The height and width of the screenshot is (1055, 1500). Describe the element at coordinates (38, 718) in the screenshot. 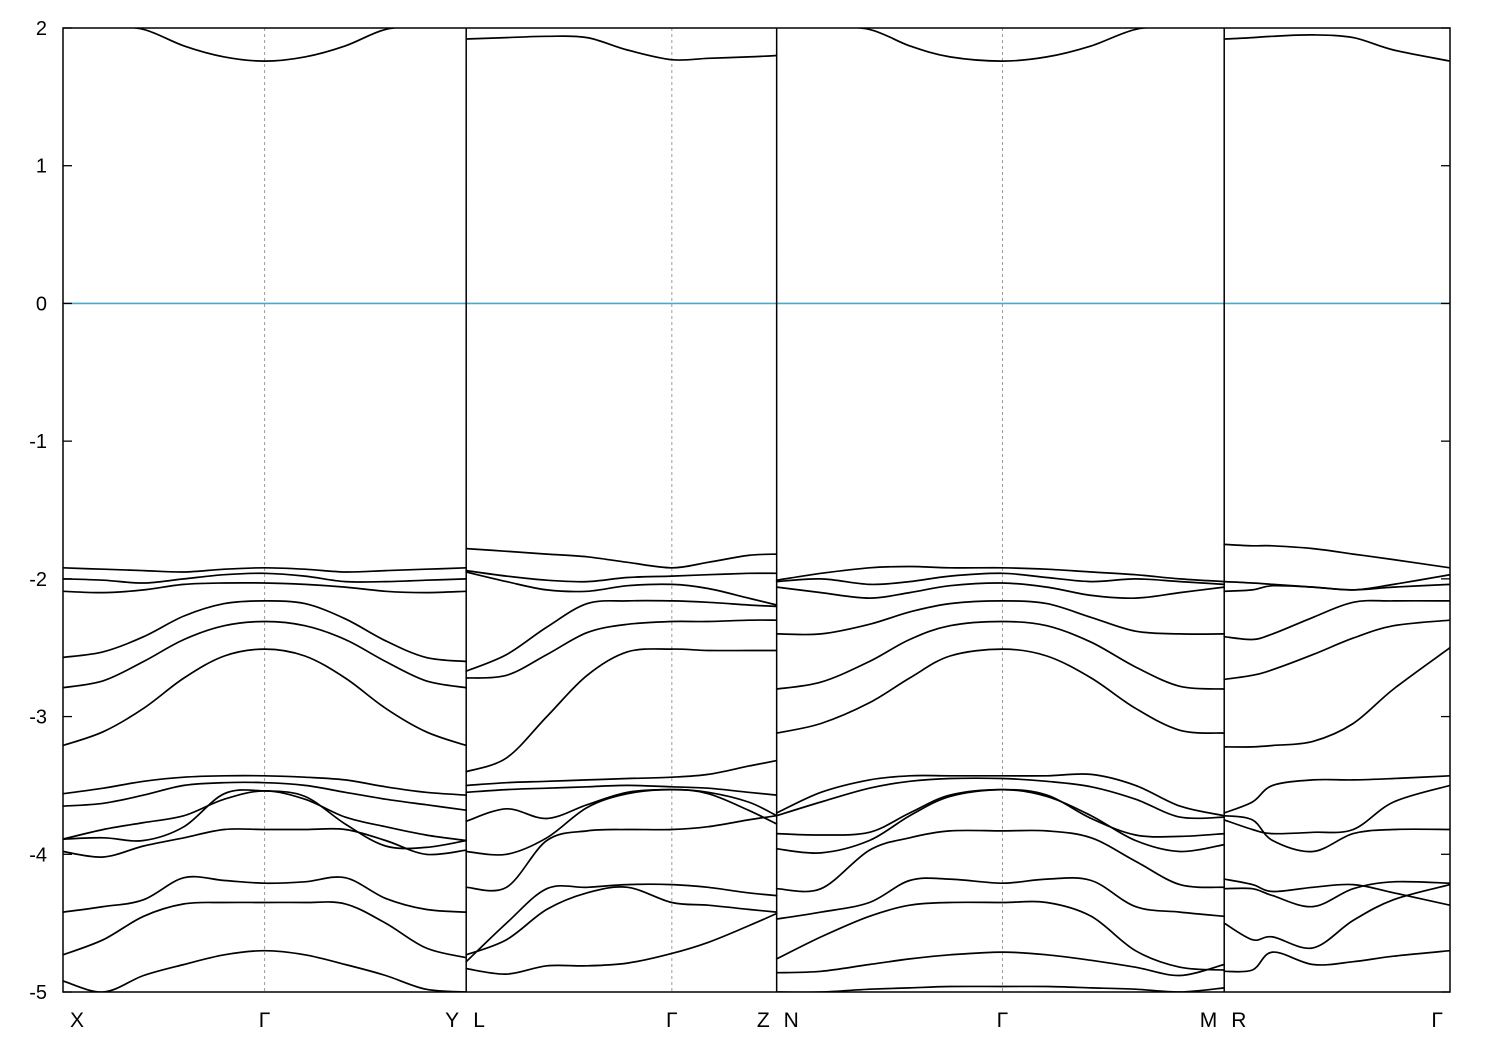

I see `y-tick-label: -3` at that location.